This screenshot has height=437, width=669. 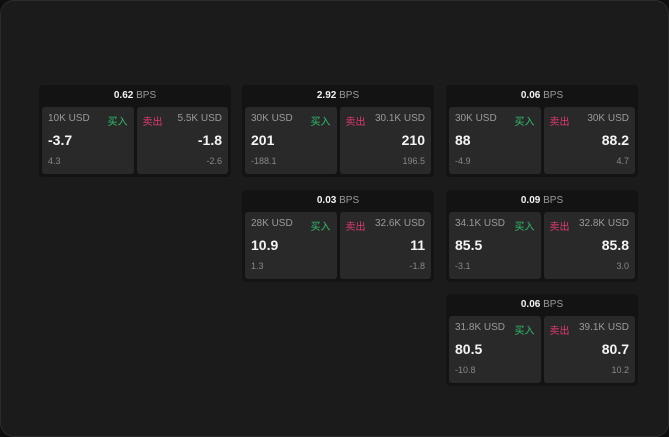 I want to click on sell-price: 80.7, so click(x=615, y=349).